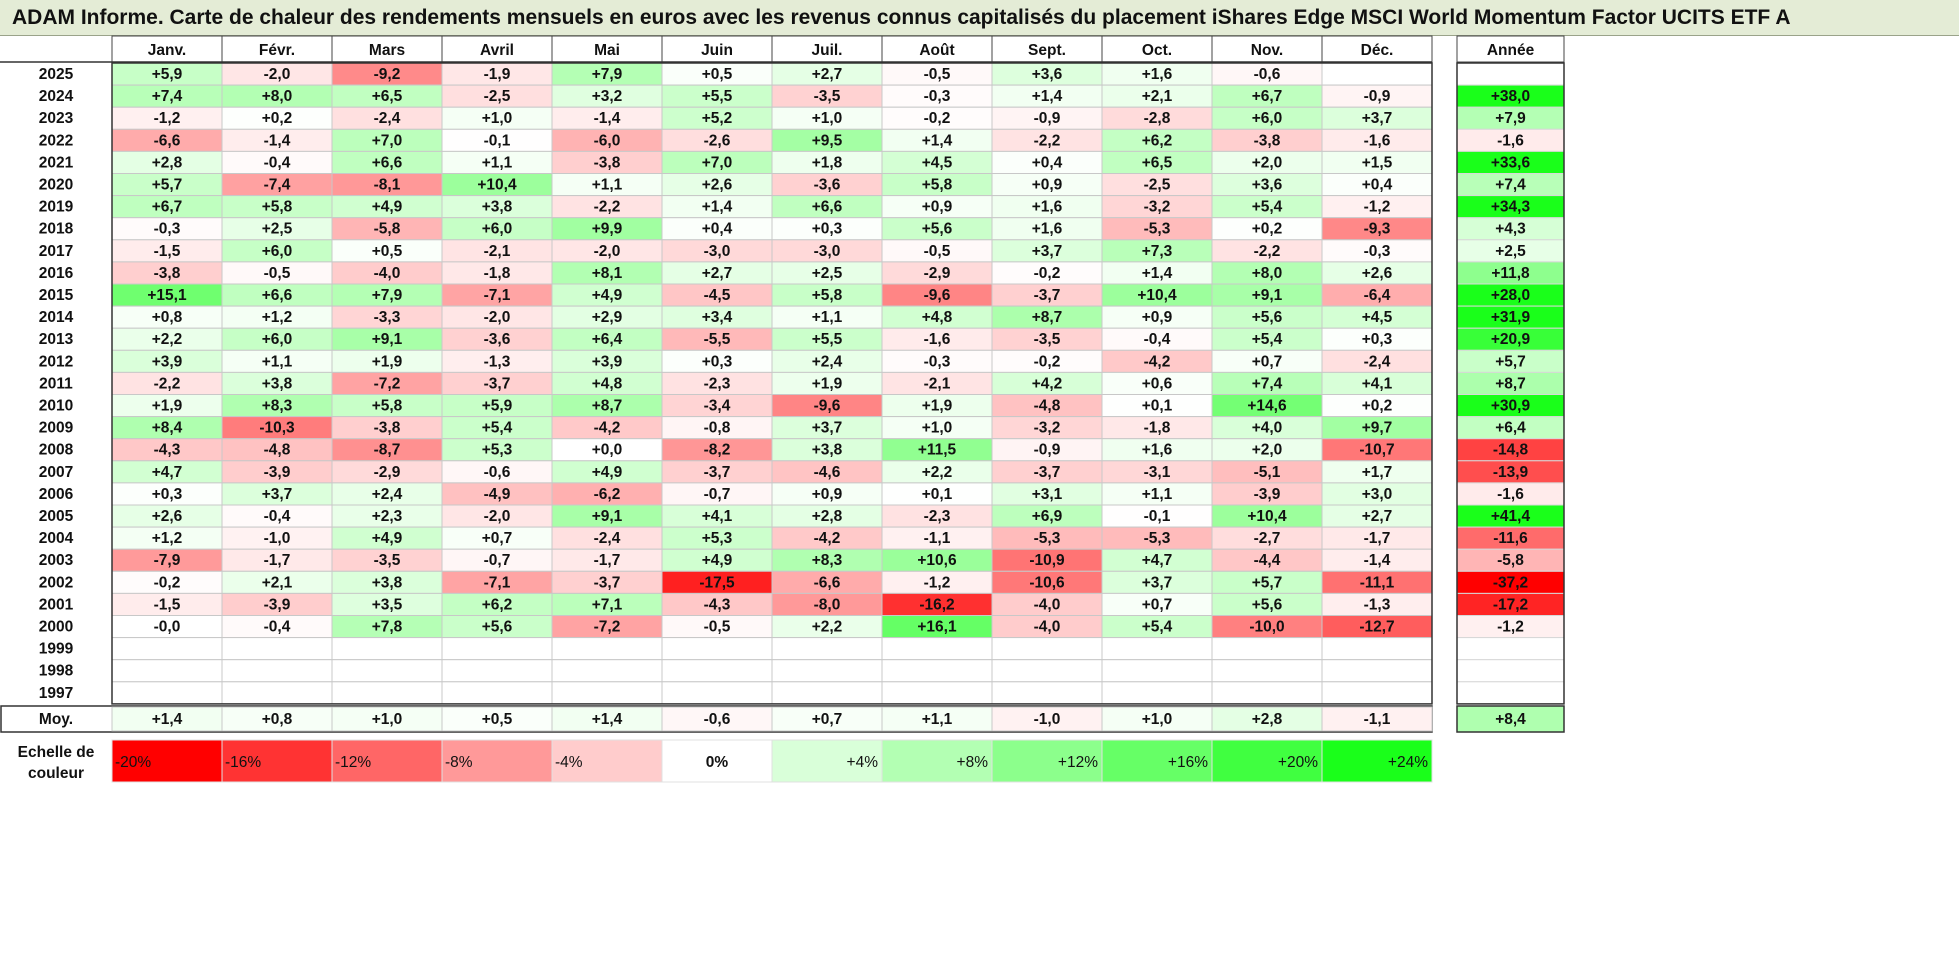 Image resolution: width=1959 pixels, height=978 pixels. I want to click on cell-value: +3,2, so click(607, 96).